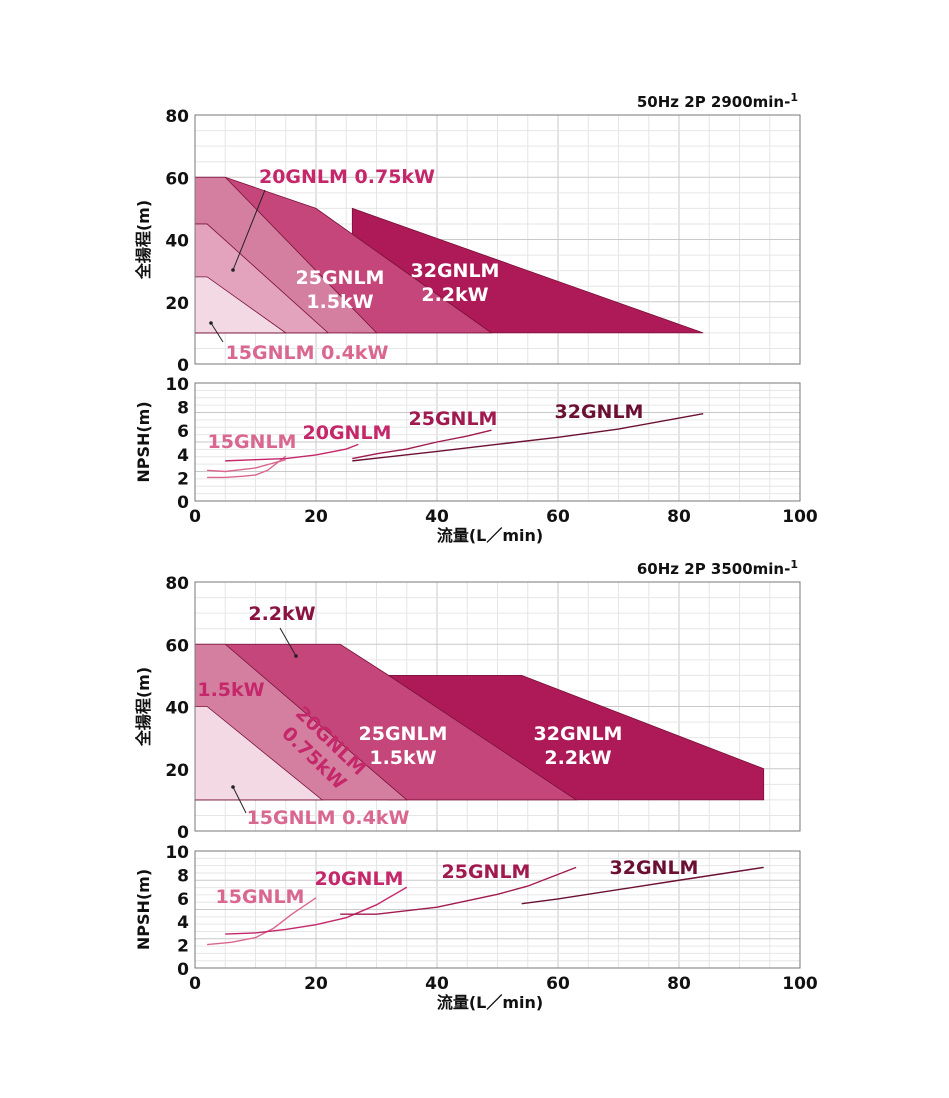  I want to click on series-label: 1.5kW, so click(230, 690).